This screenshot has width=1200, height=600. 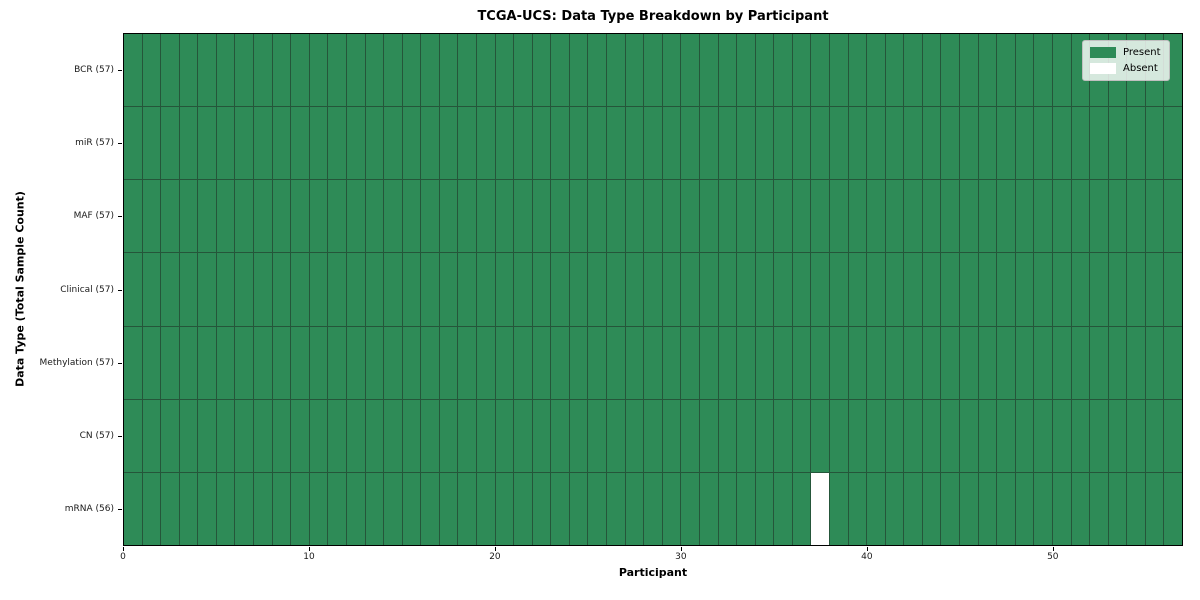 I want to click on x-tick-label: 50, so click(x=1053, y=557).